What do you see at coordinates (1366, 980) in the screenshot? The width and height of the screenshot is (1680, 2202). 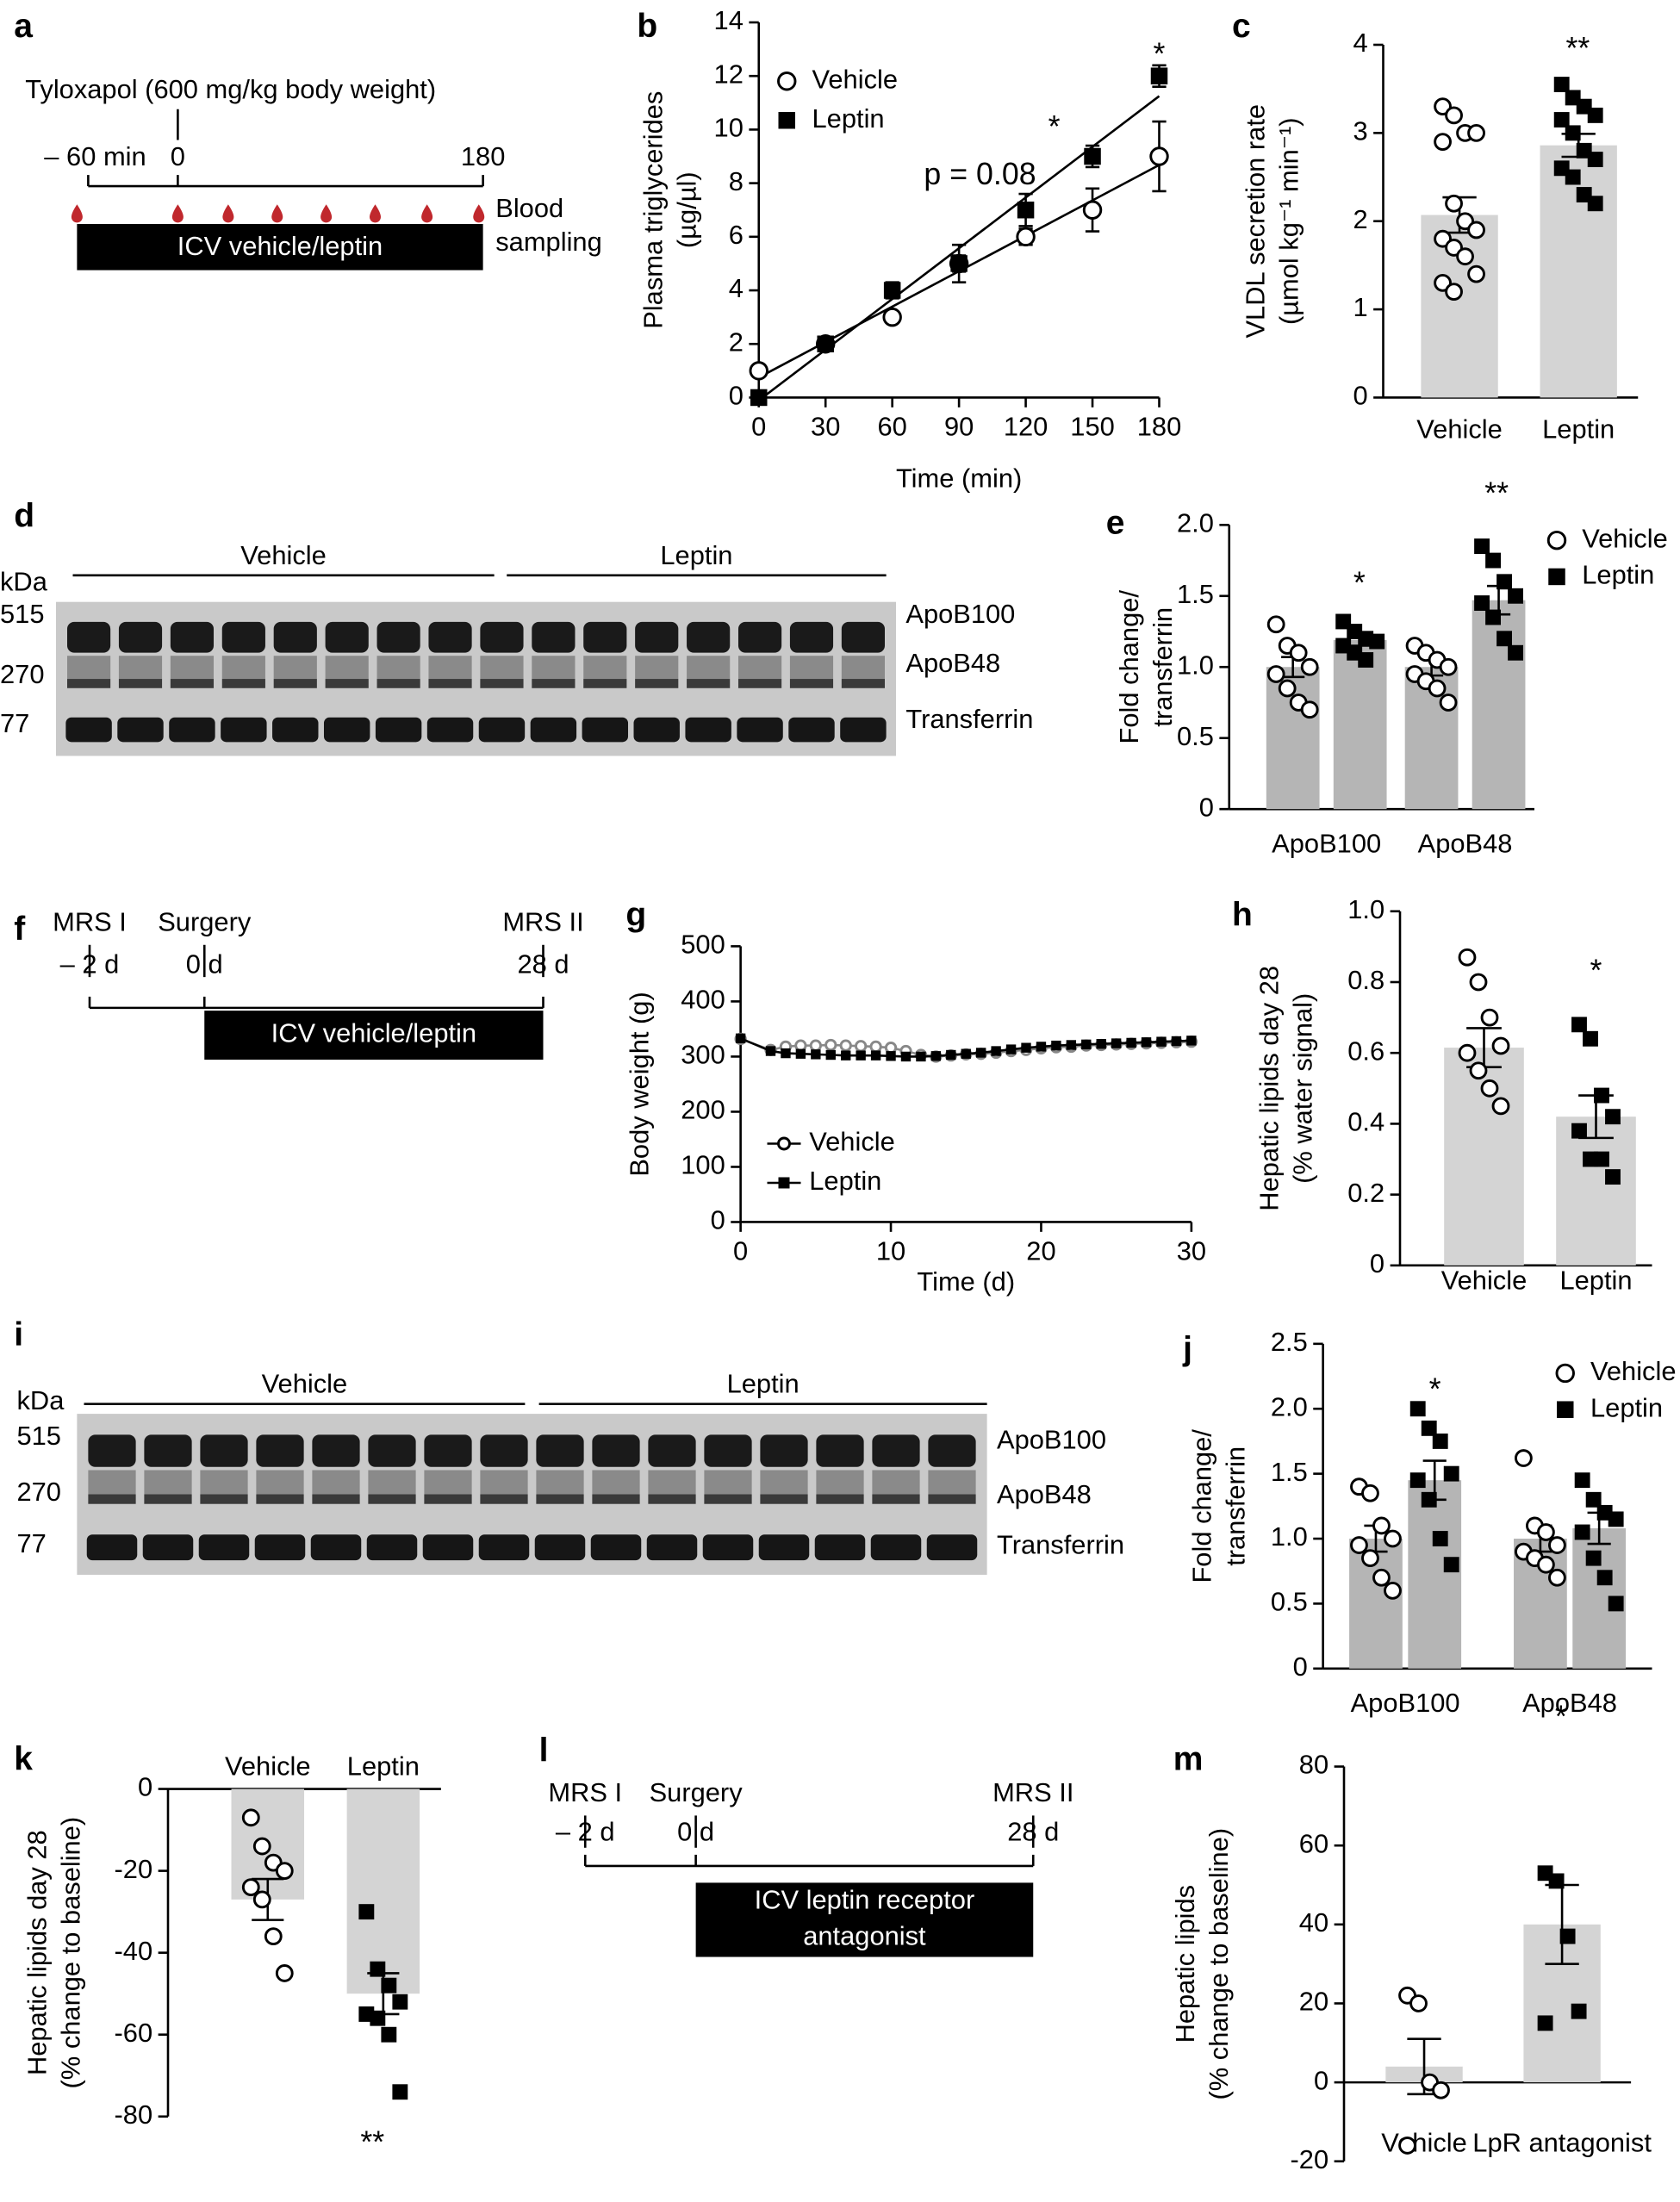 I see `y-tick-label: 0.8` at bounding box center [1366, 980].